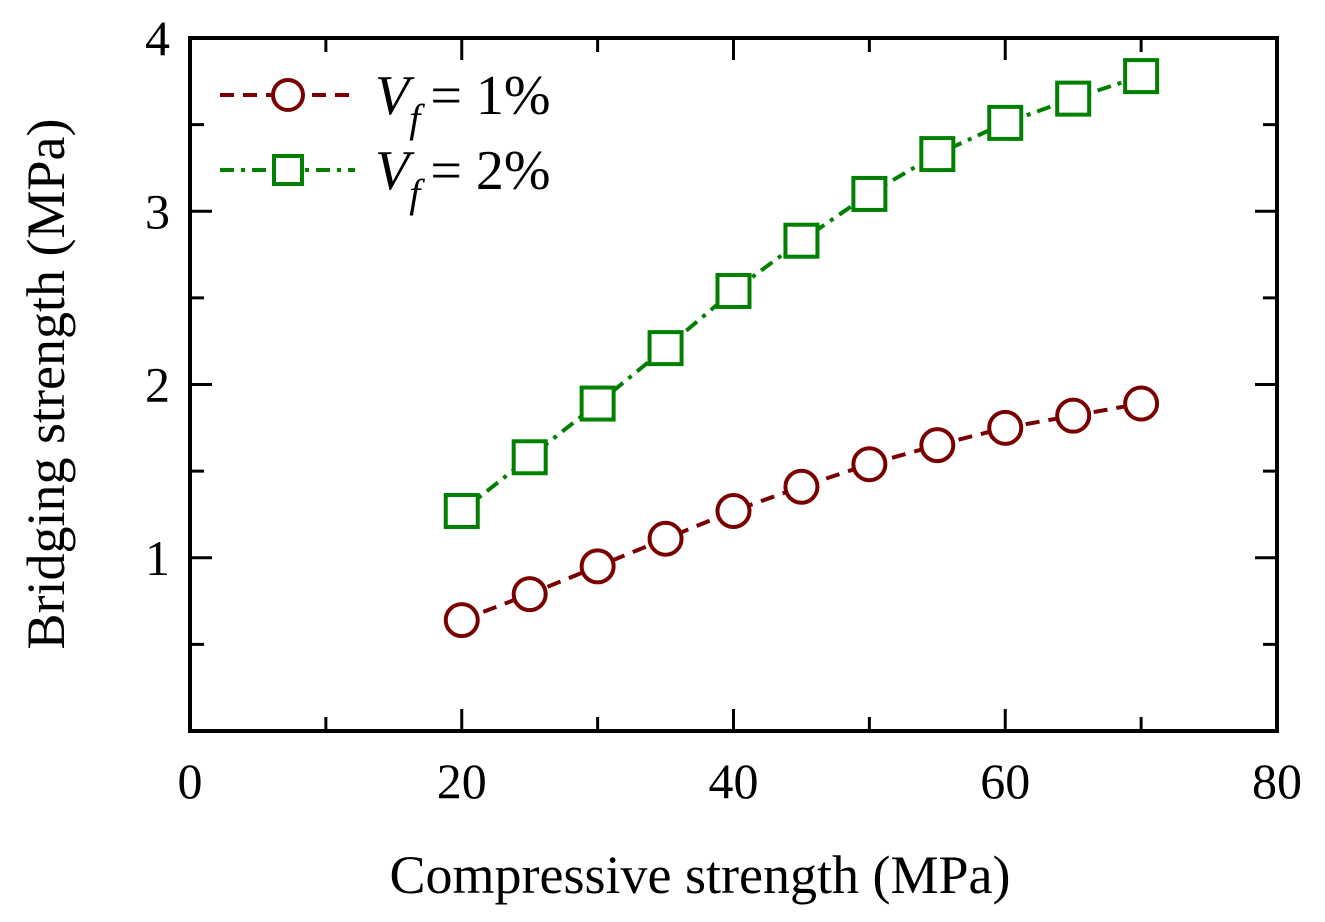 This screenshot has height=922, width=1325. Describe the element at coordinates (395, 96) in the screenshot. I see `legend-symbol-vf-1: V` at that location.